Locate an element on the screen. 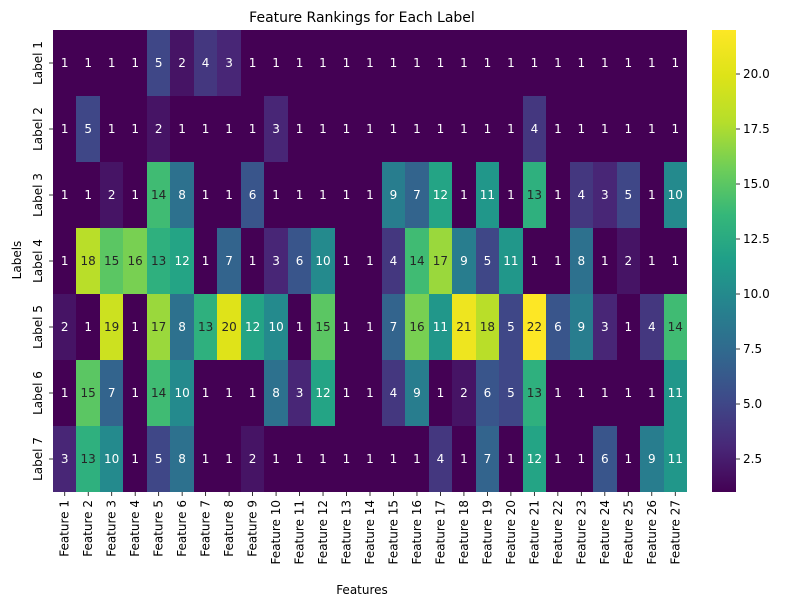 This screenshot has width=785, height=606. x-tick-label: Feature 4 is located at coordinates (135, 528).